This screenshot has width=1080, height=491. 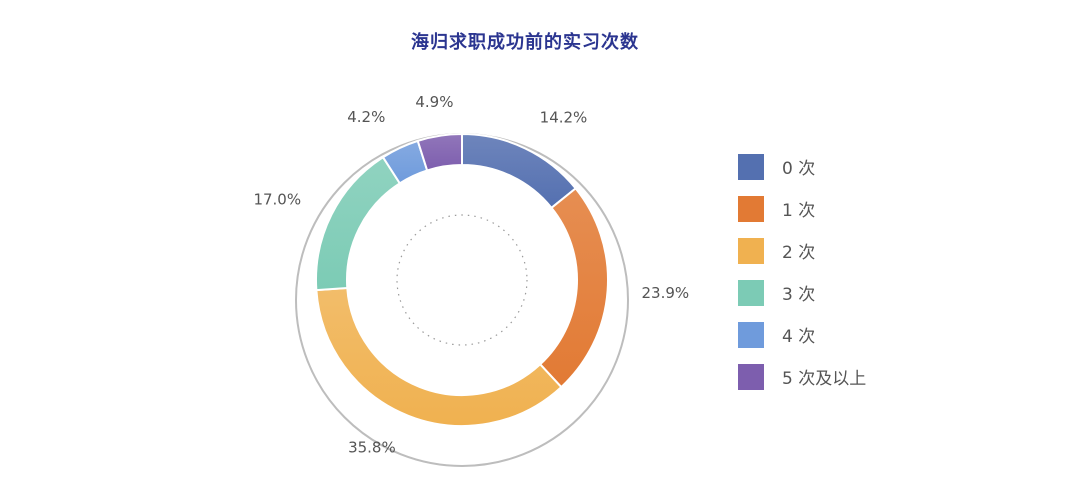 I want to click on slice-label-0: 14.2%, so click(x=564, y=118).